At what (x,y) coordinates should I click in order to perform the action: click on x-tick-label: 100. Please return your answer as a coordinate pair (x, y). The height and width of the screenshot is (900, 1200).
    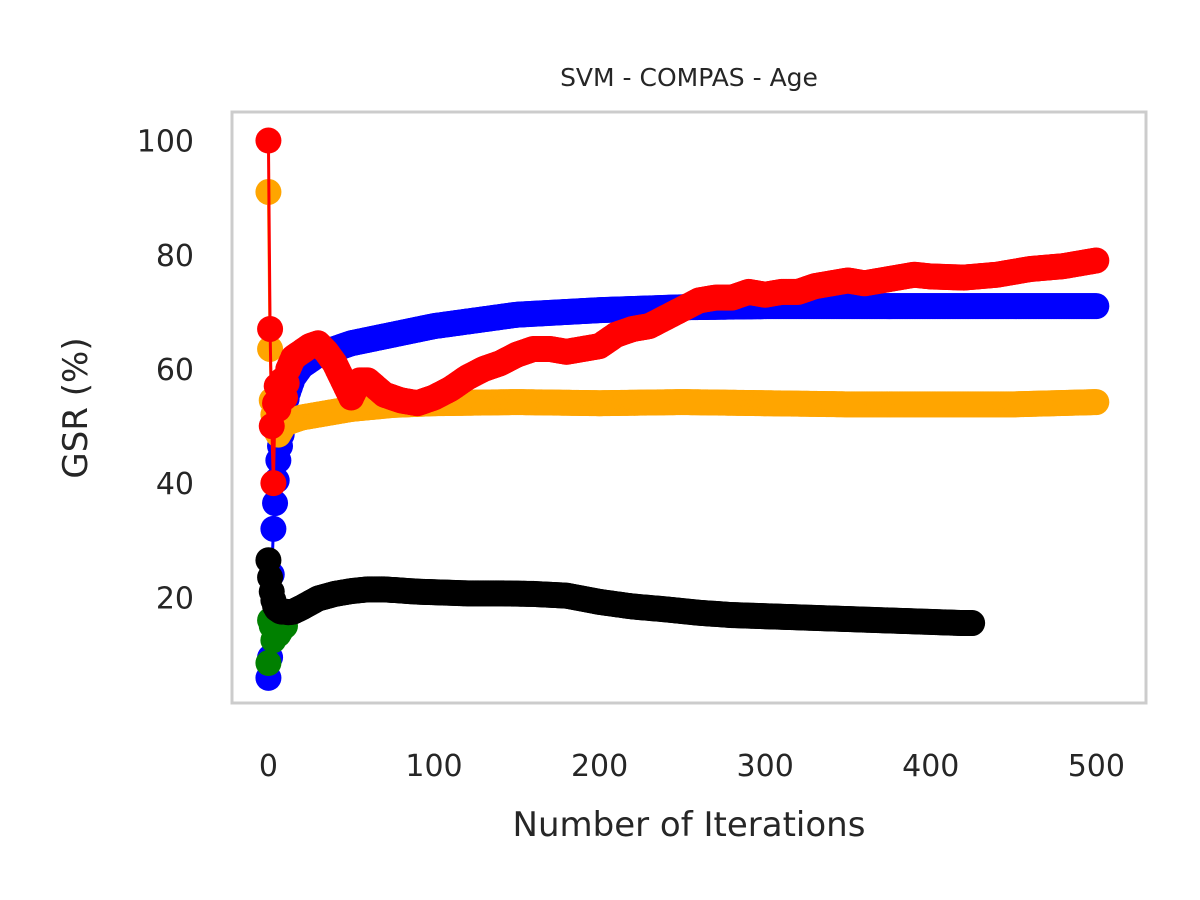
    Looking at the image, I should click on (433, 766).